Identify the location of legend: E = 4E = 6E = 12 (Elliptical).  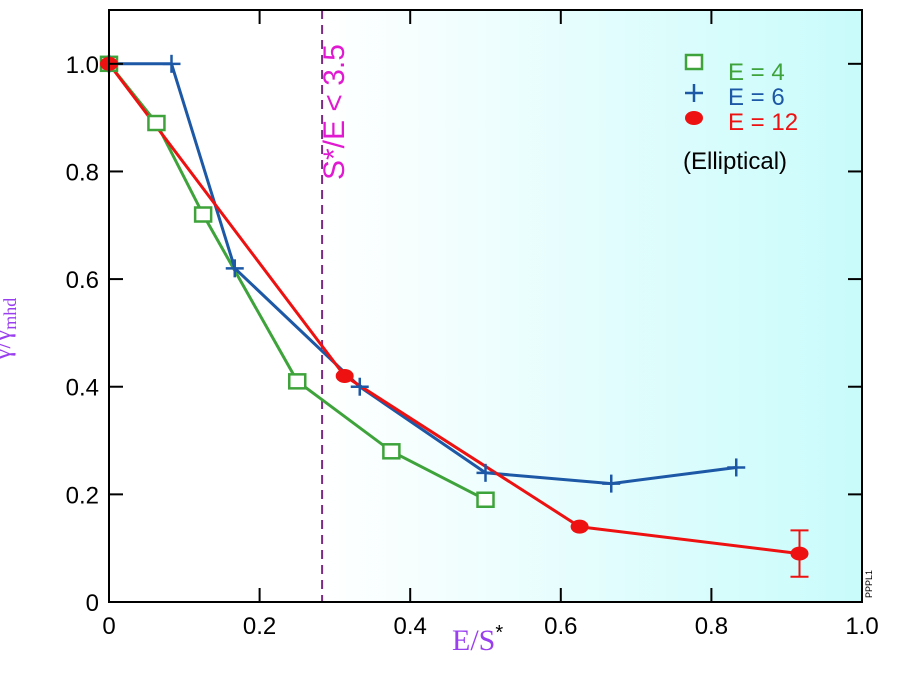
(740, 114).